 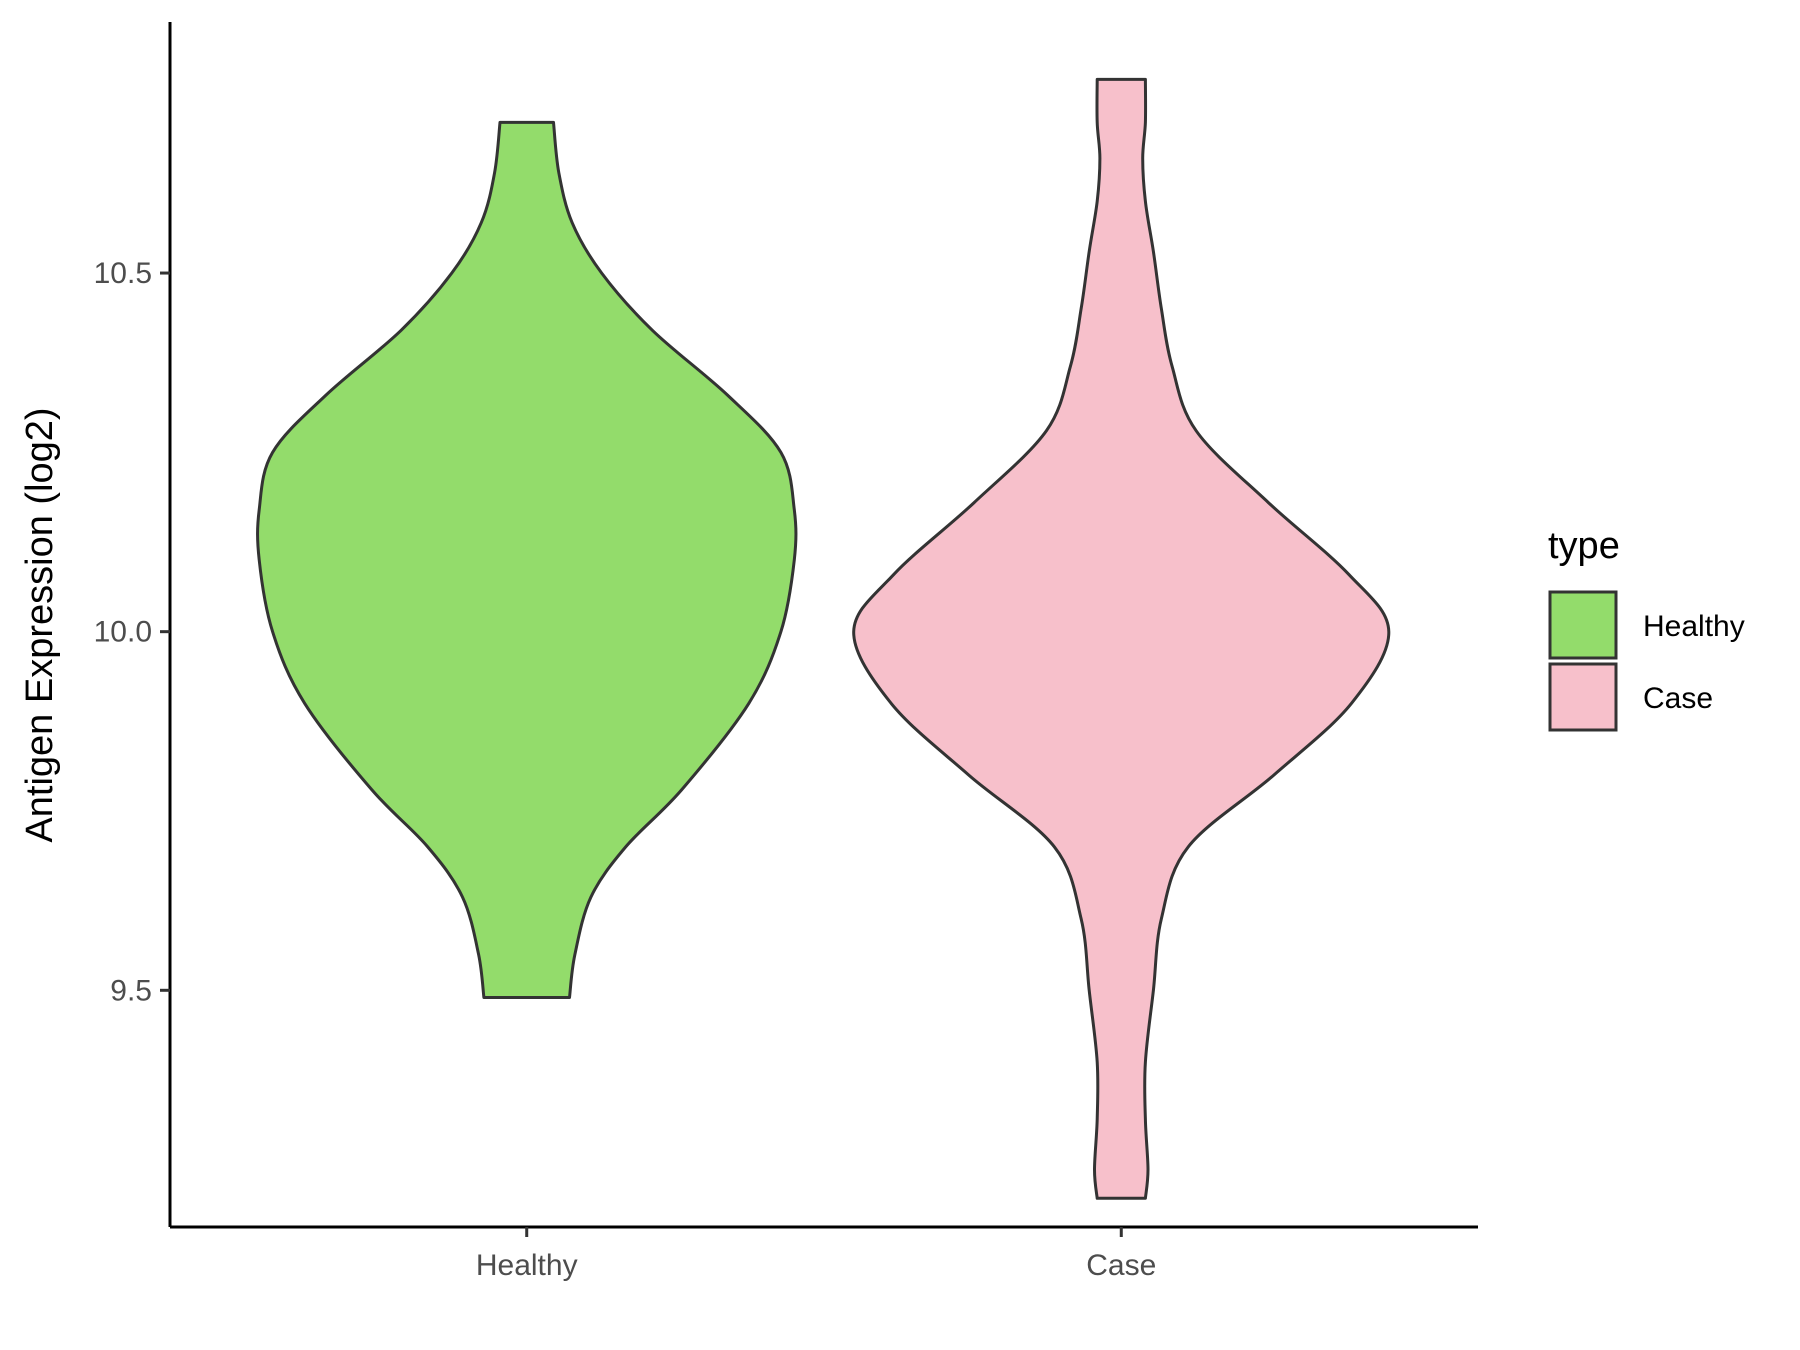 I want to click on legend-label: Case, so click(x=1678, y=698).